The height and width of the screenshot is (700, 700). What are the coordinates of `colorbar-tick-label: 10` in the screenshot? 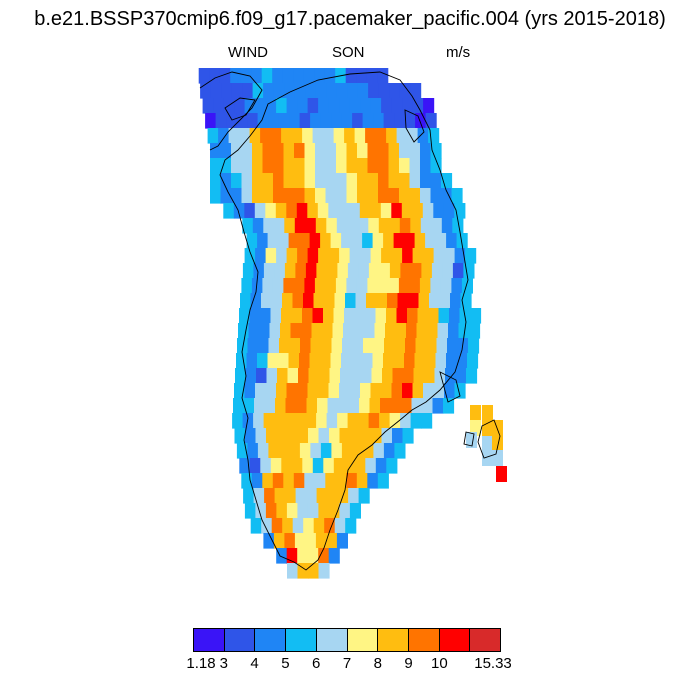 It's located at (439, 663).